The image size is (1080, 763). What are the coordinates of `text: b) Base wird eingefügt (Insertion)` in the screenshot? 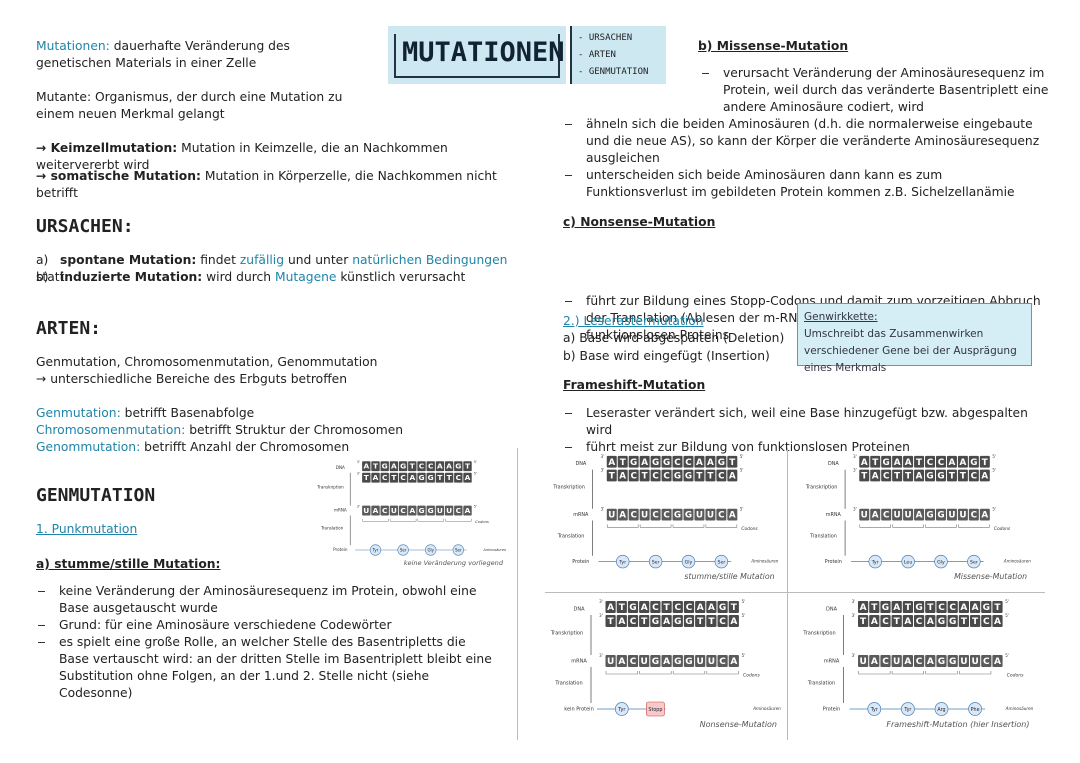 It's located at (666, 356).